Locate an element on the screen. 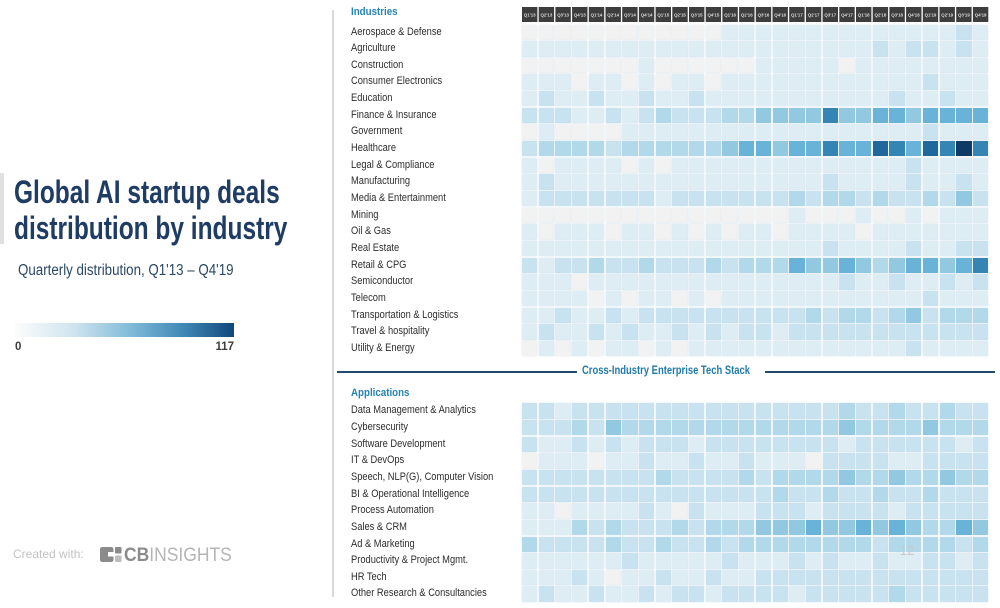  svg-text: Q2'19 is located at coordinates (947, 15).